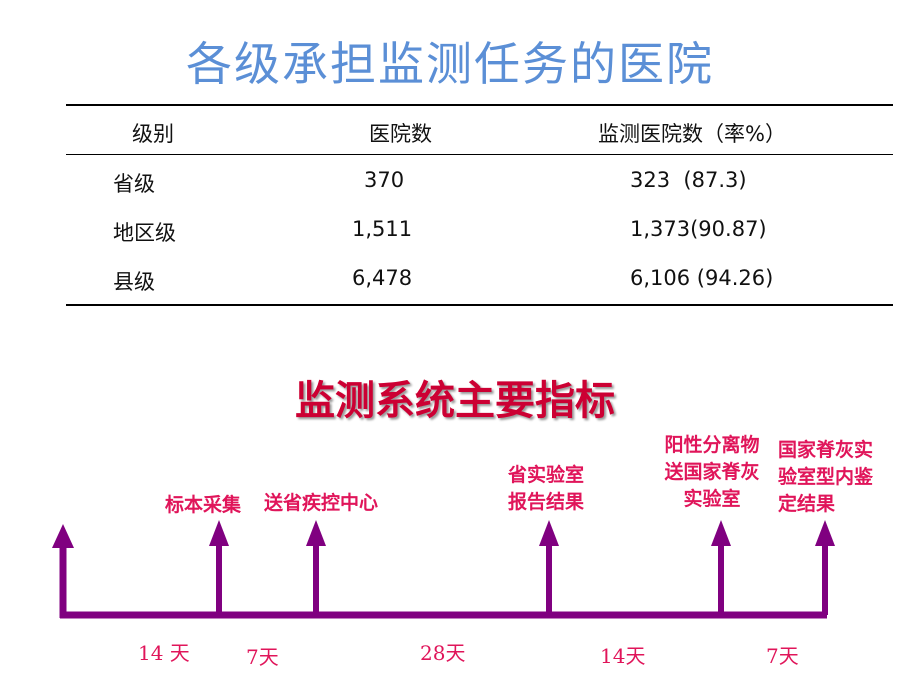  I want to click on table-bottom-rule, so click(479, 305).